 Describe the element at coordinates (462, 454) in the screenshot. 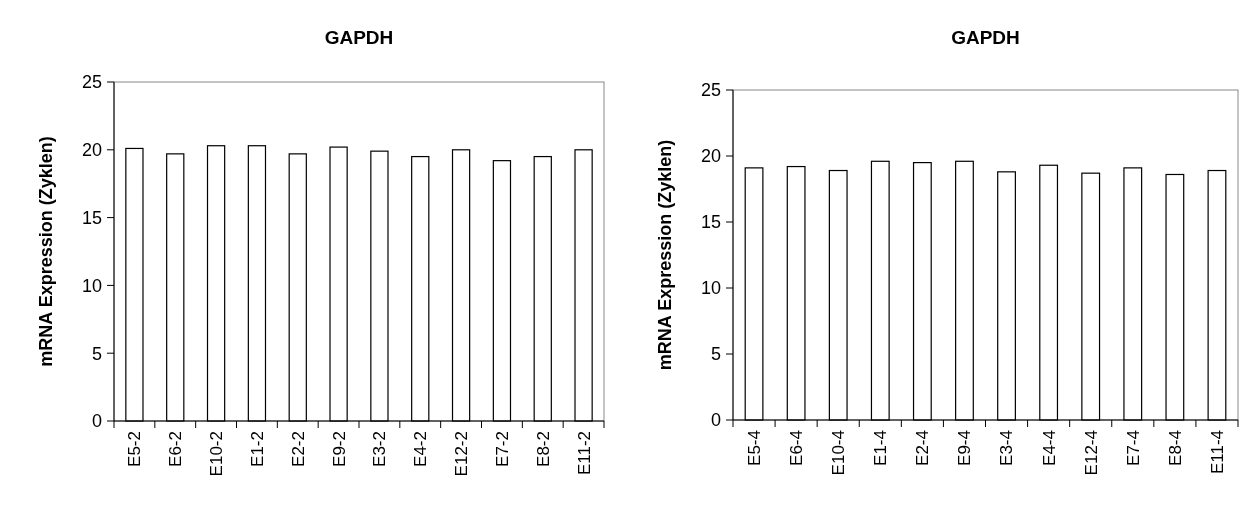

I see `x-tick-label: E12-2` at that location.